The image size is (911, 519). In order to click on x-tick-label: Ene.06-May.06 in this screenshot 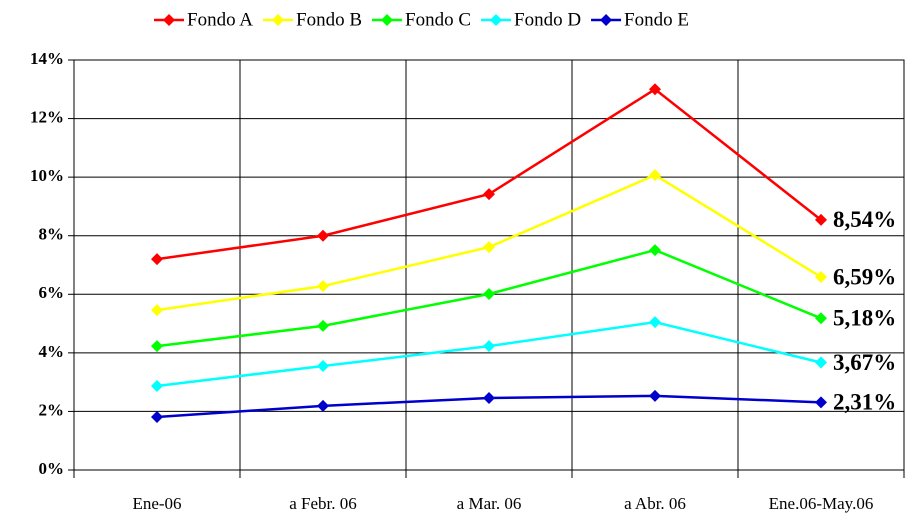, I will do `click(821, 503)`.